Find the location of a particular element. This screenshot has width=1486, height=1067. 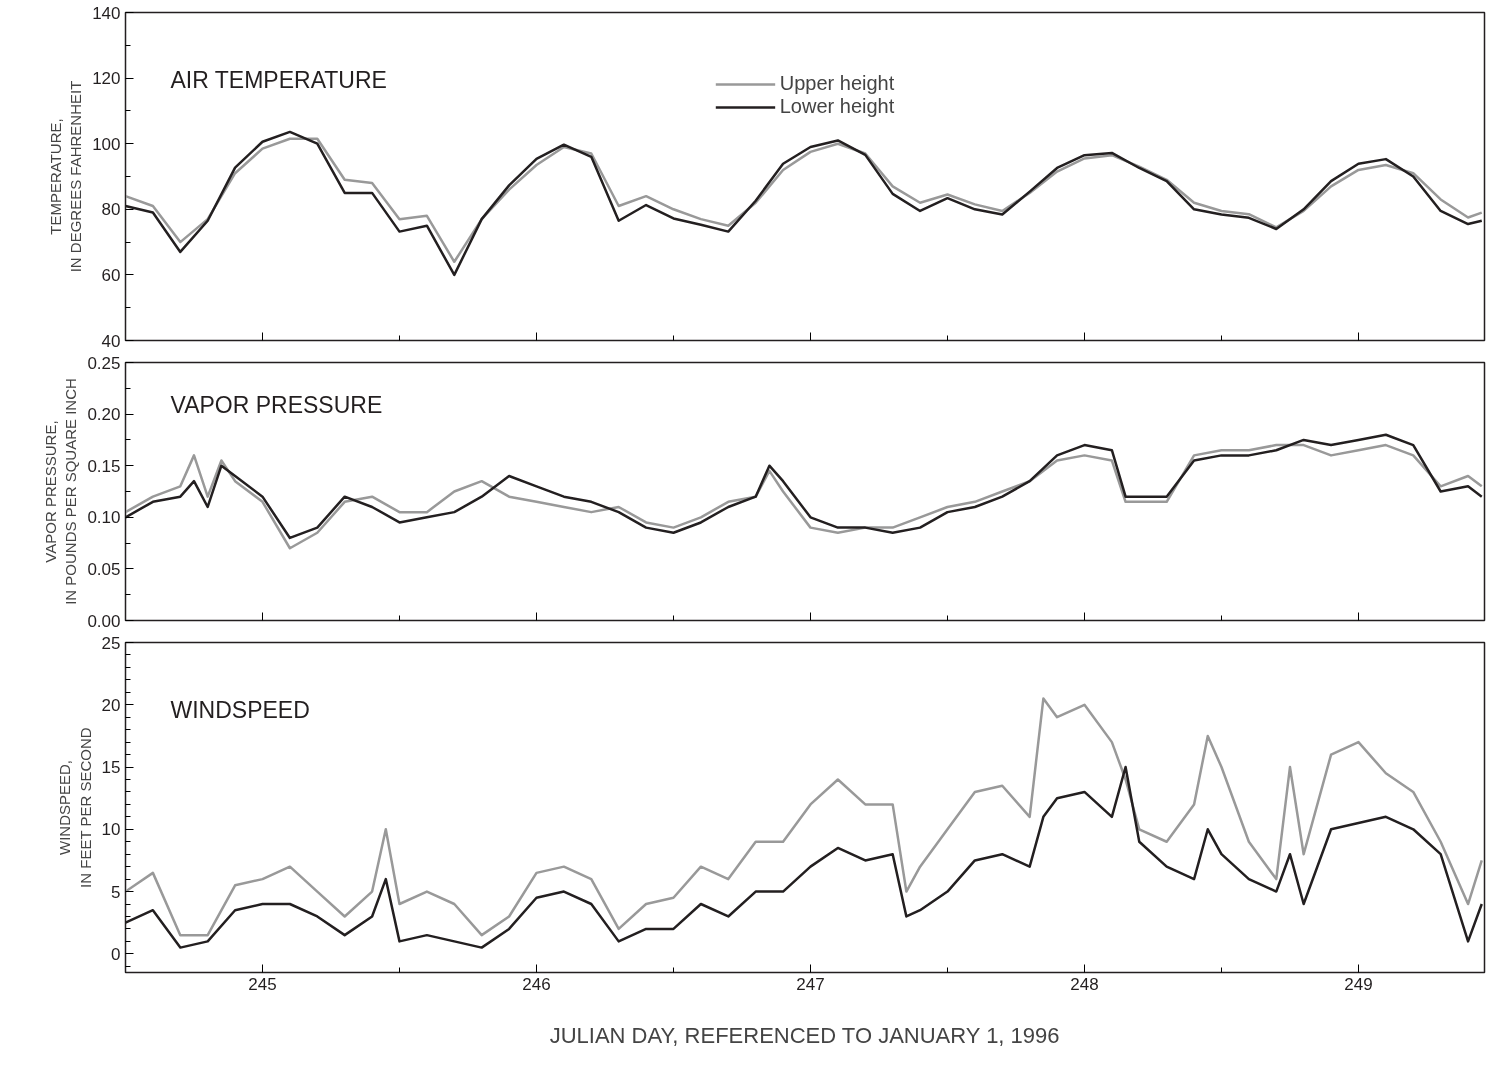

x-axis-title: JULIAN DAY, REFERENCED TO JANUARY 1, 1996 is located at coordinates (804, 1035).